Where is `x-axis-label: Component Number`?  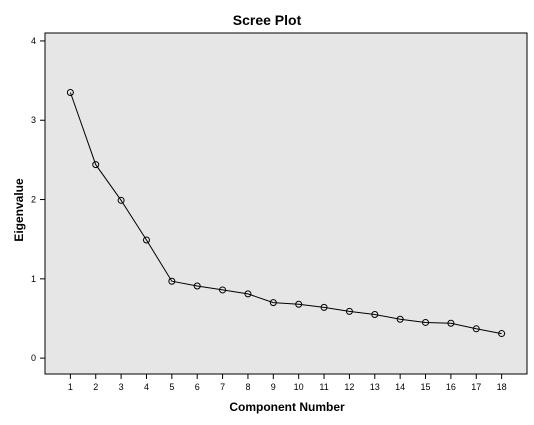
x-axis-label: Component Number is located at coordinates (287, 407).